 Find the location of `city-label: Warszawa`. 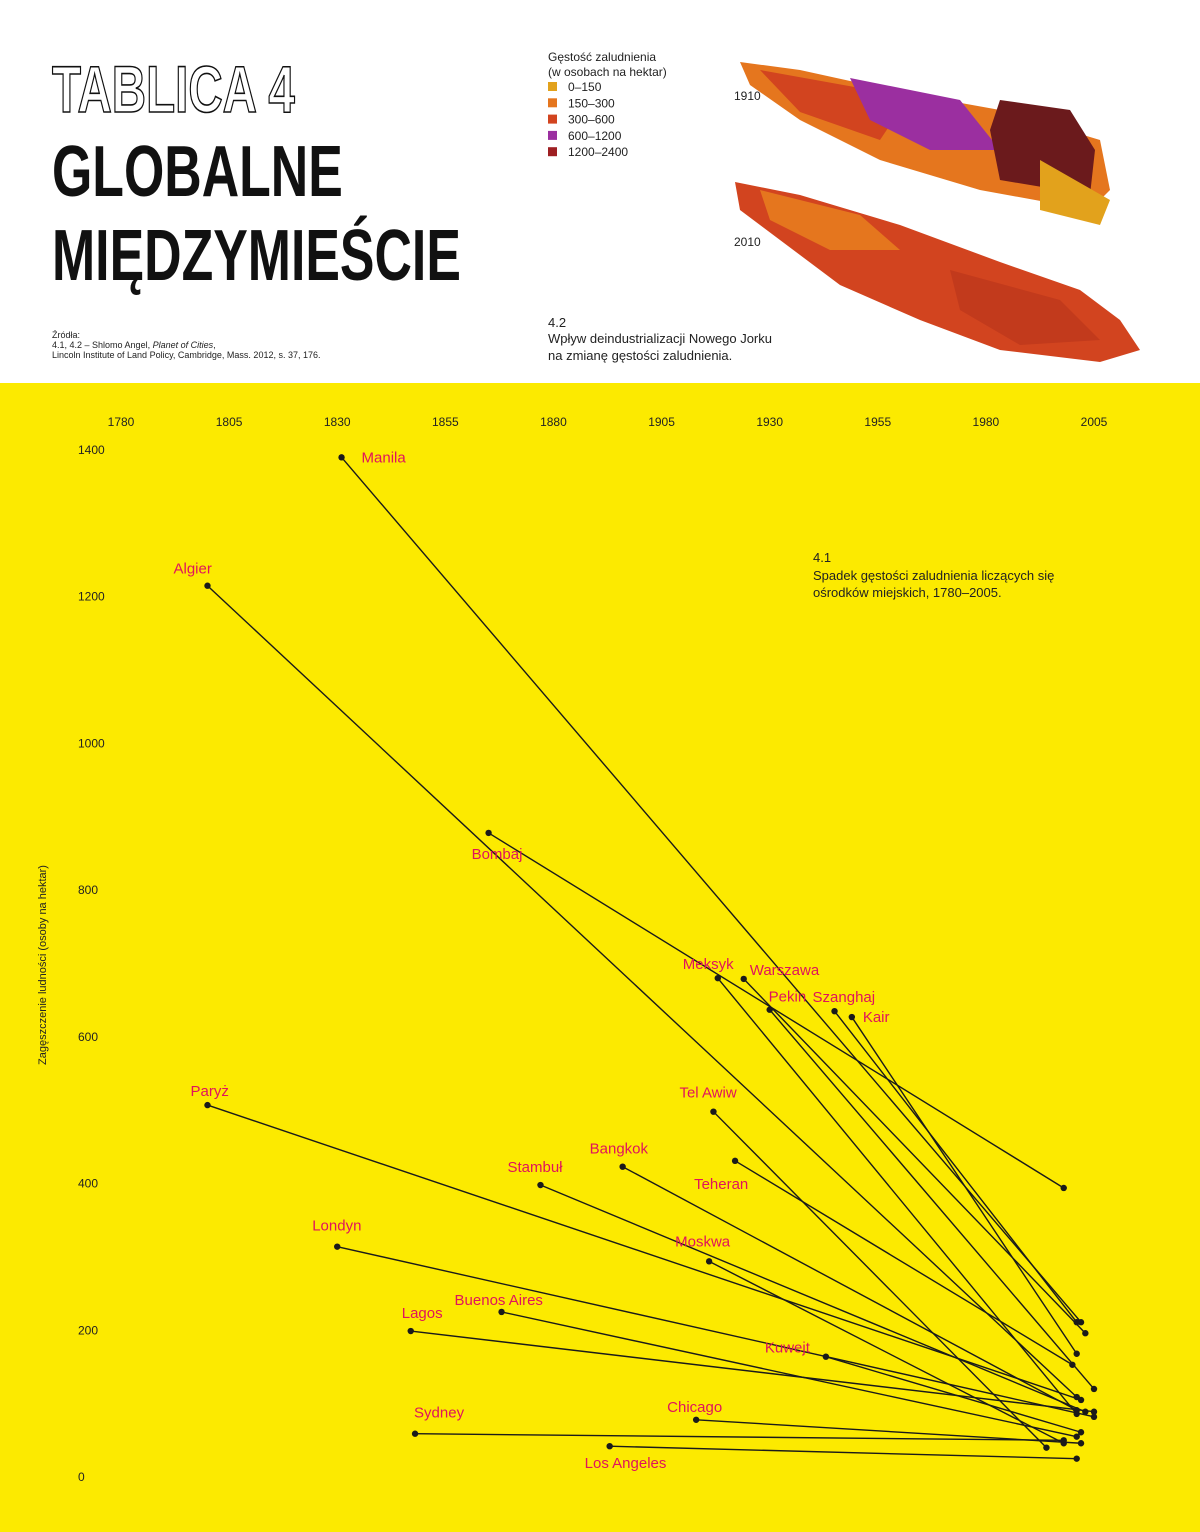

city-label: Warszawa is located at coordinates (785, 970).